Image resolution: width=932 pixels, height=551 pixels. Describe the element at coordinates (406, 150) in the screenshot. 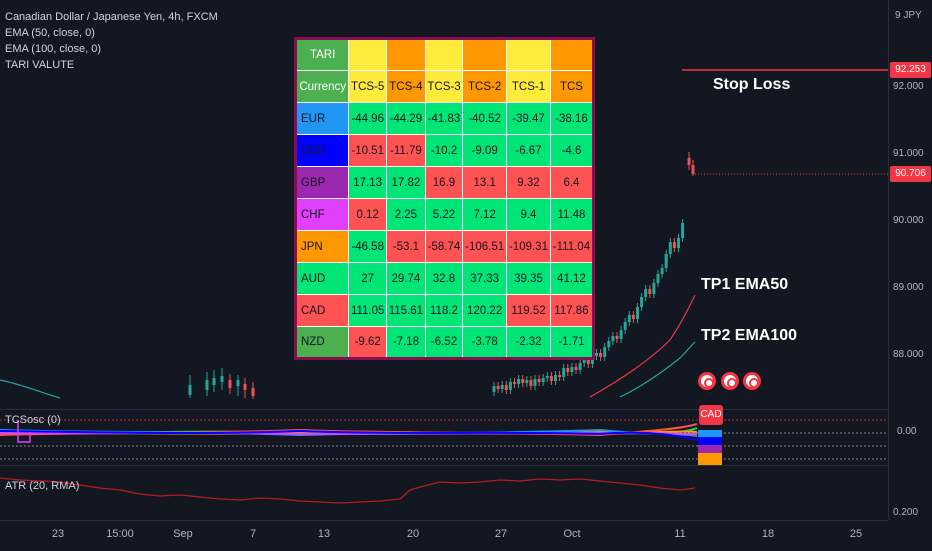

I see `table-cell: -11.79` at that location.